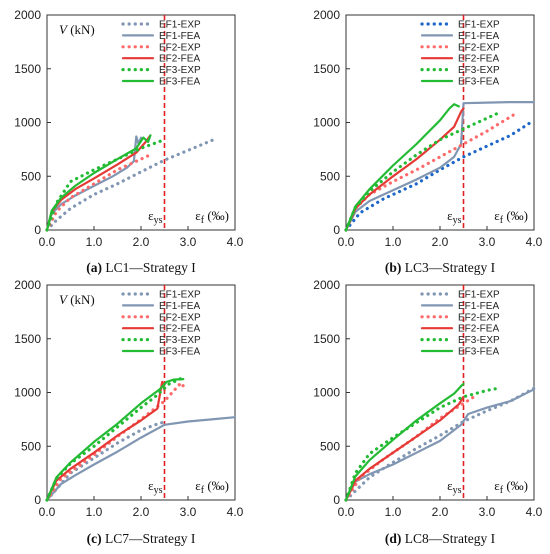  What do you see at coordinates (141, 267) in the screenshot?
I see `panel-caption: (a) LC1—Strategy I` at bounding box center [141, 267].